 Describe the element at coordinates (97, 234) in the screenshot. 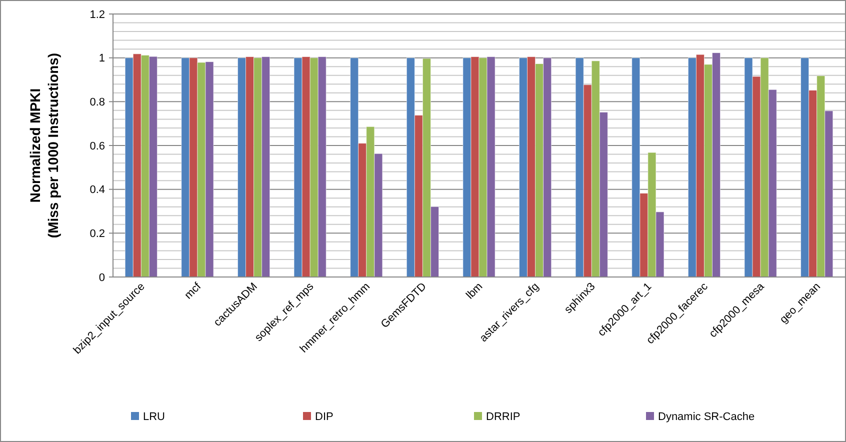

I see `y-tick-label: 0.2` at that location.